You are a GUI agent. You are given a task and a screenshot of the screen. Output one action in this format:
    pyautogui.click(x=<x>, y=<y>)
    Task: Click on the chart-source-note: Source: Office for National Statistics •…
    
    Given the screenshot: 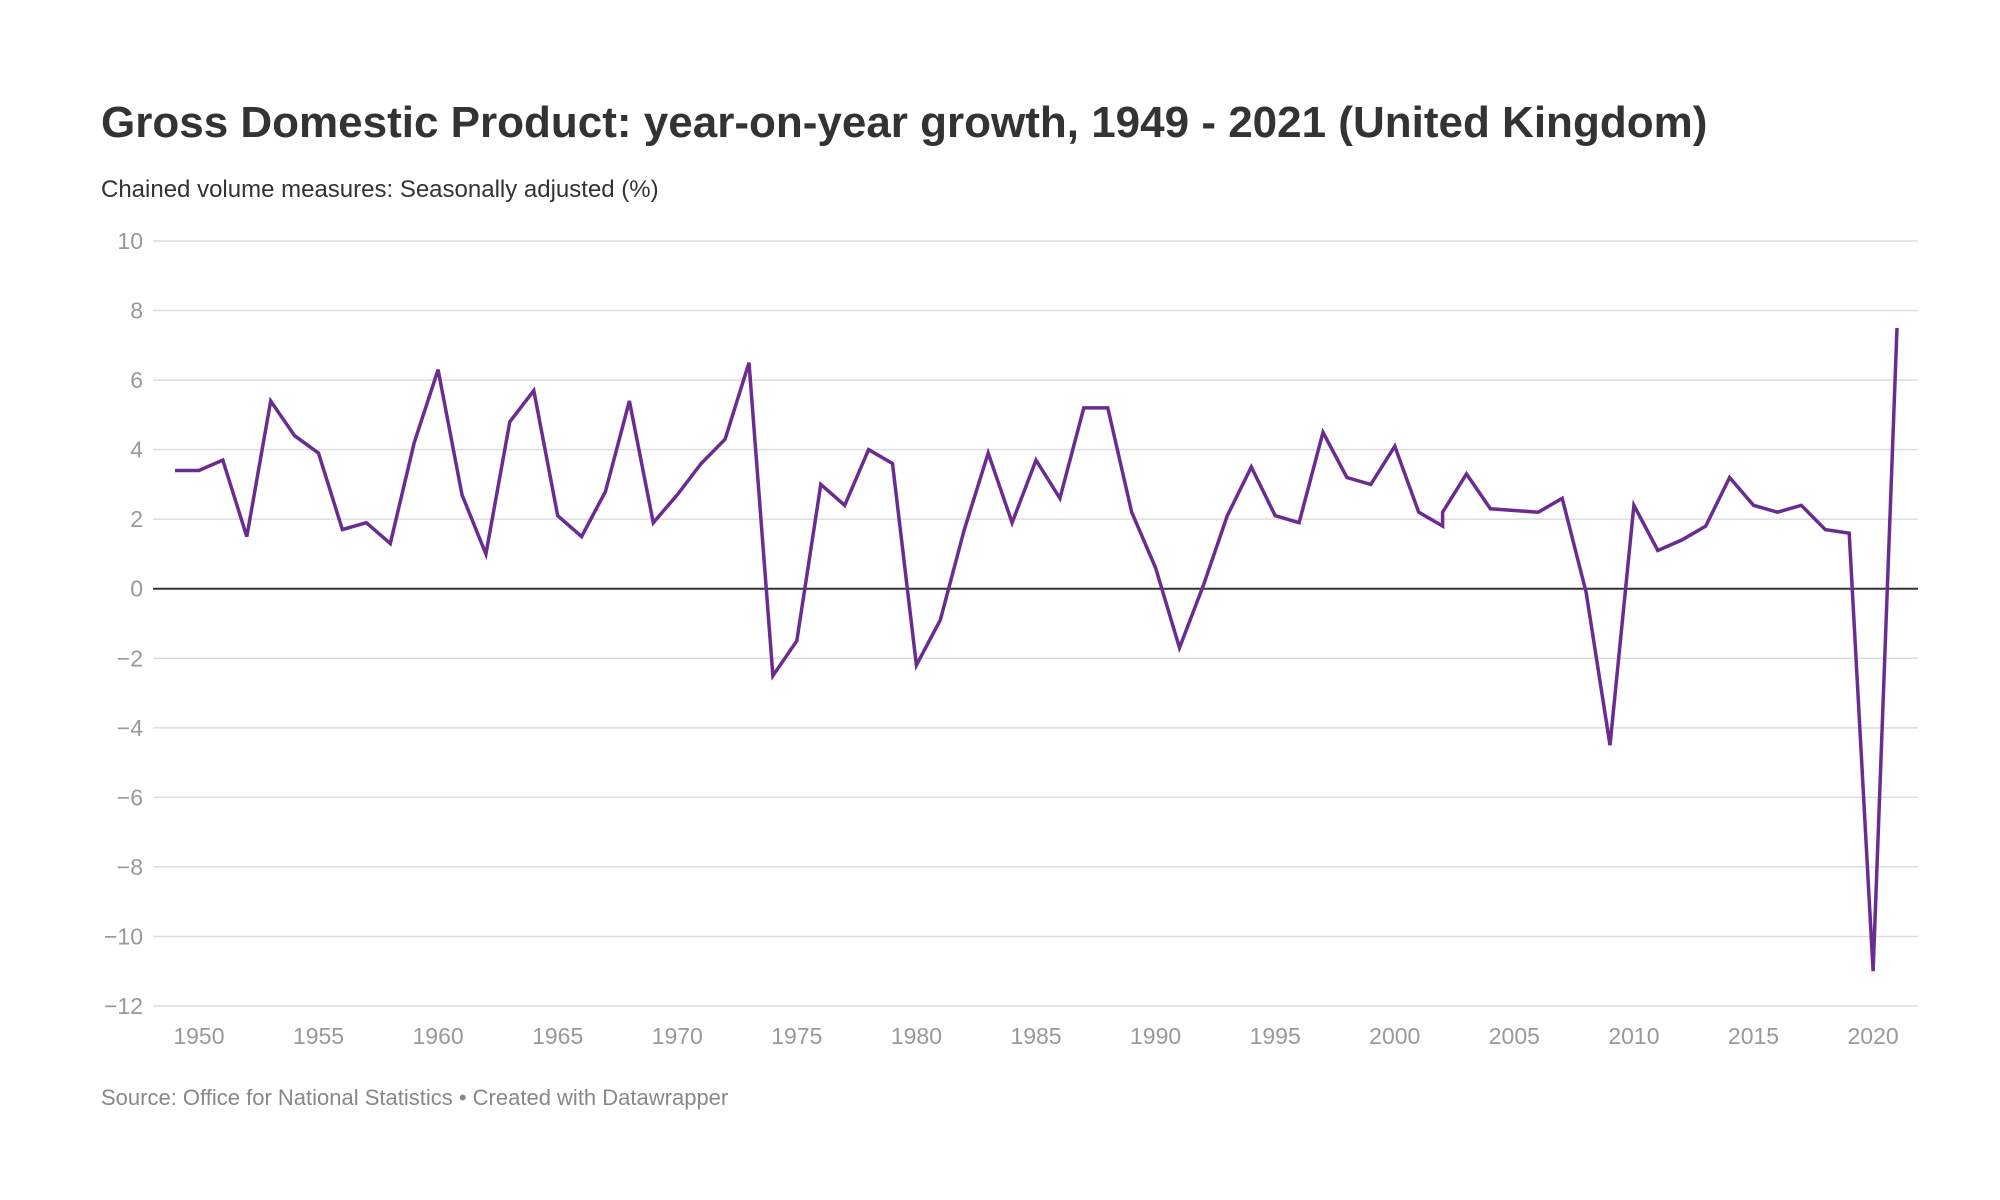 What is the action you would take?
    pyautogui.click(x=415, y=1097)
    